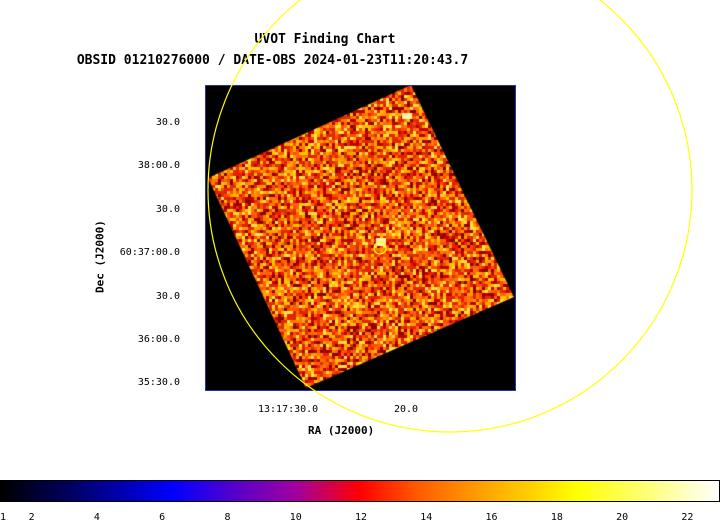 The height and width of the screenshot is (523, 720). What do you see at coordinates (158, 339) in the screenshot?
I see `dec-tick-label: 36:00.0` at bounding box center [158, 339].